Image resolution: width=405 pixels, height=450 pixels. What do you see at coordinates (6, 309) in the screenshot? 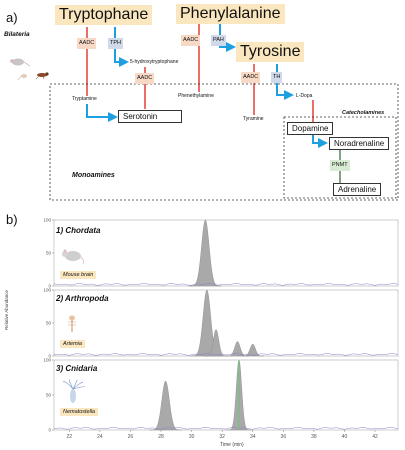
I see `chart-ylabel: Relative Abundance` at bounding box center [6, 309].